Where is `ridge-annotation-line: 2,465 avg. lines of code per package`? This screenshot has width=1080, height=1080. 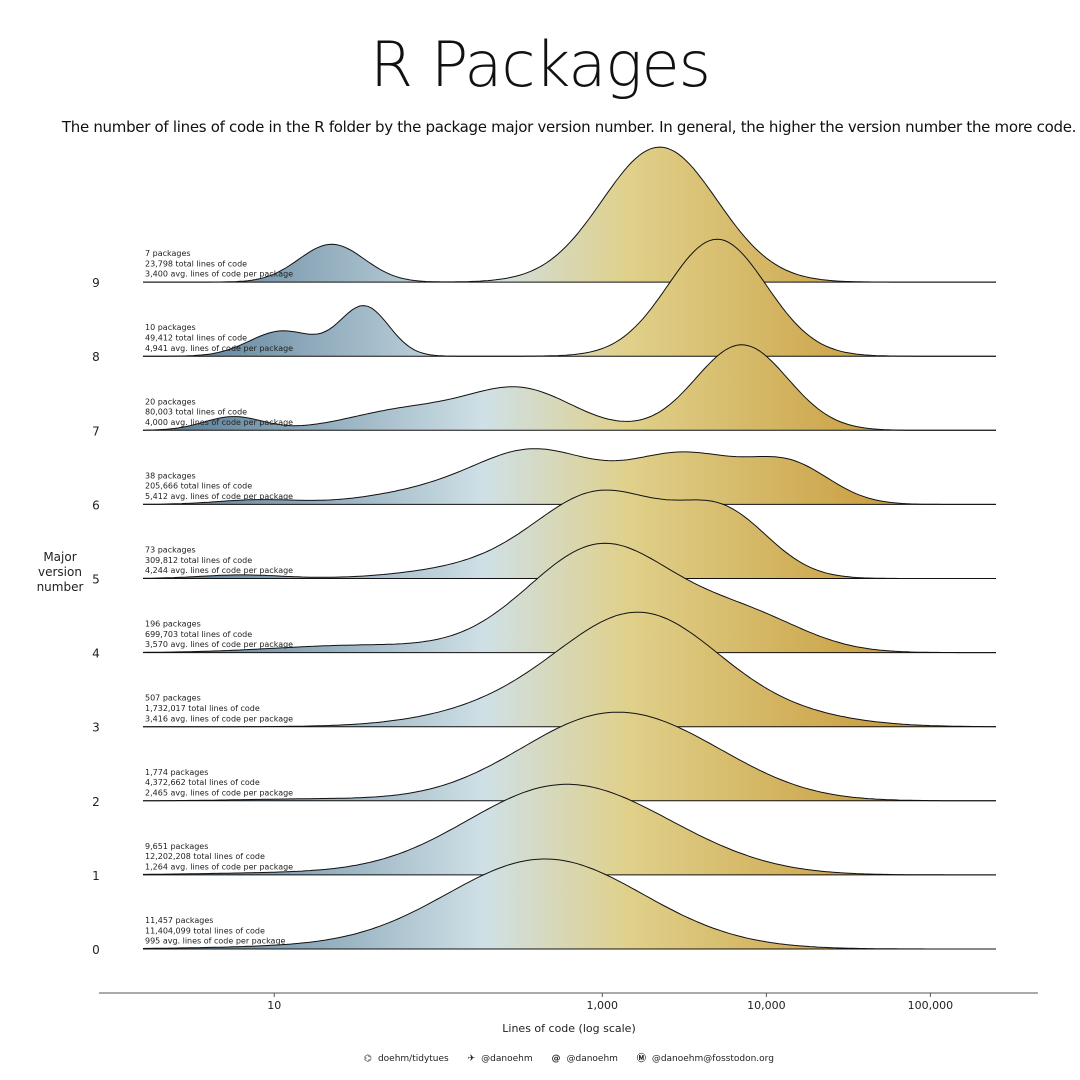 ridge-annotation-line: 2,465 avg. lines of code per package is located at coordinates (219, 792).